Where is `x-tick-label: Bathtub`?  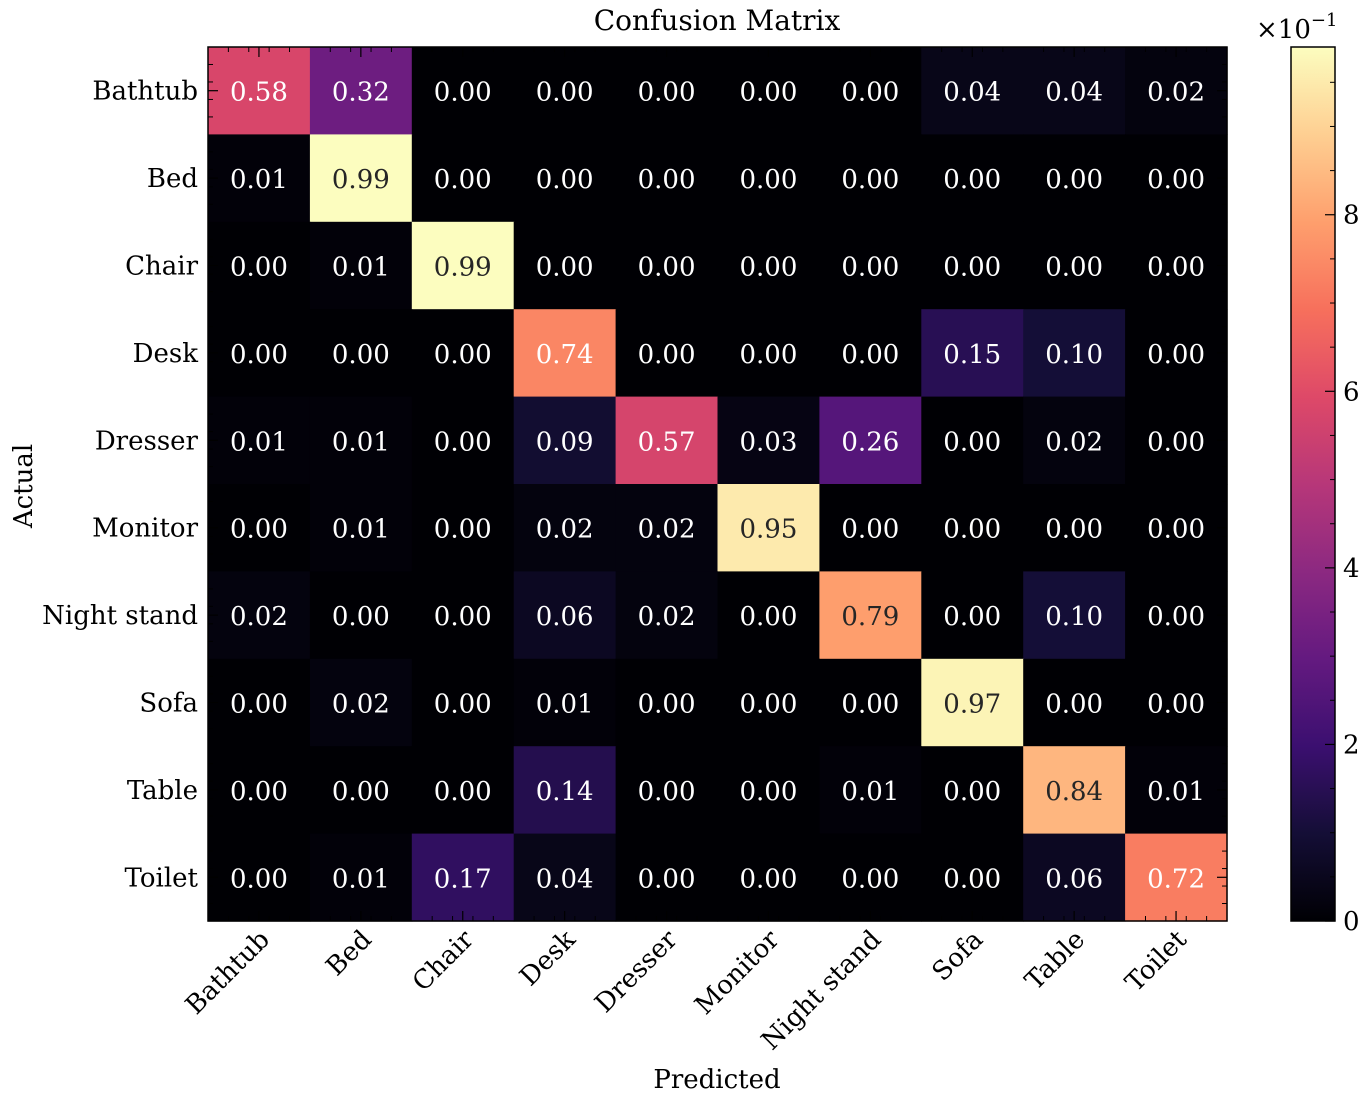 x-tick-label: Bathtub is located at coordinates (228, 973).